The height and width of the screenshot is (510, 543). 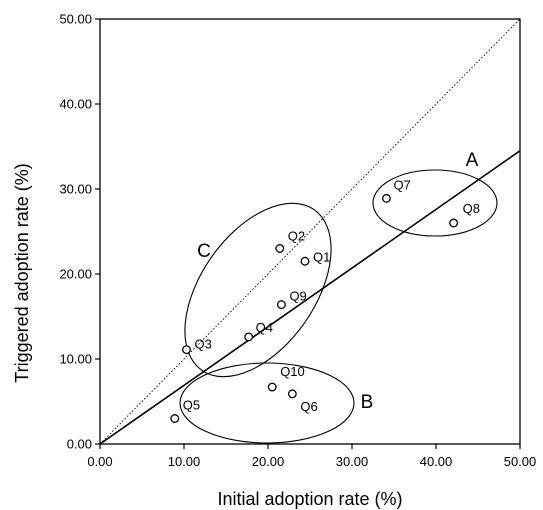 What do you see at coordinates (308, 406) in the screenshot?
I see `point-label-q6: Q6` at bounding box center [308, 406].